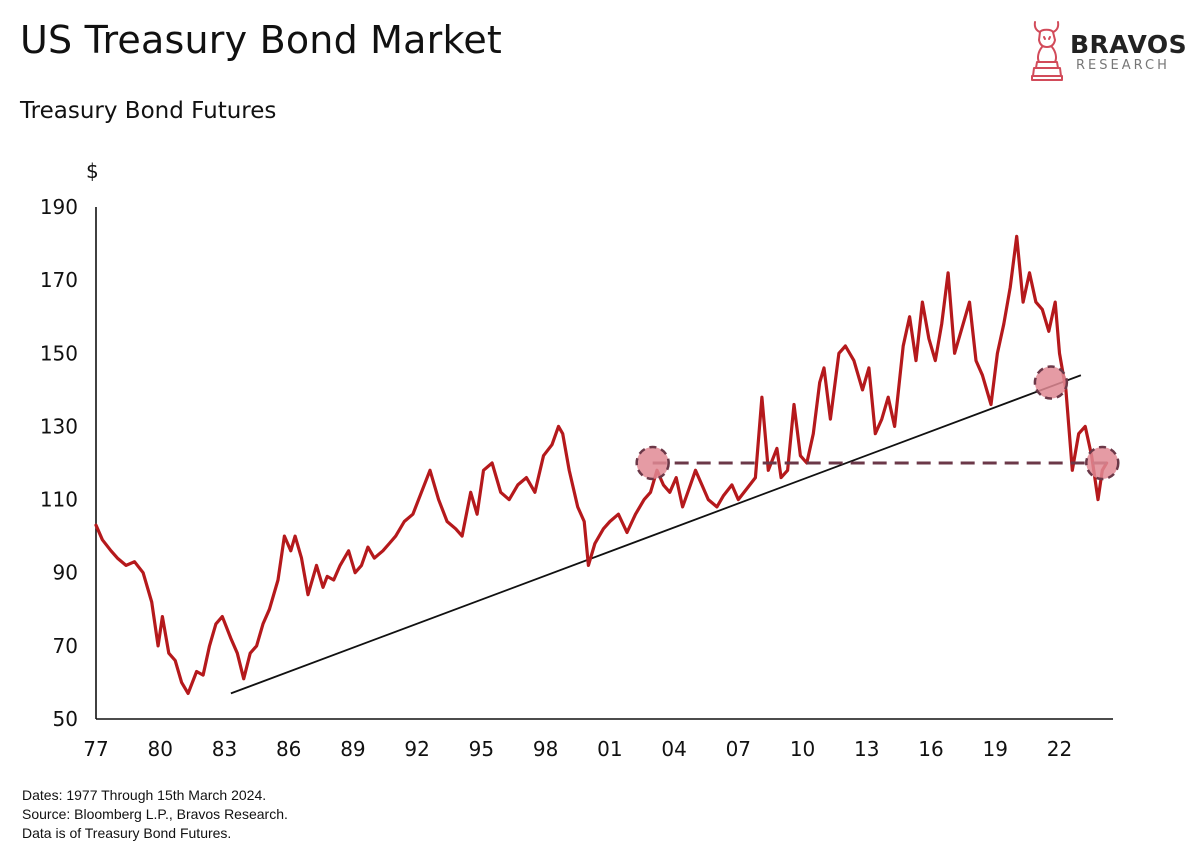 The image size is (1200, 861). I want to click on bull-knight-icon, so click(1047, 51).